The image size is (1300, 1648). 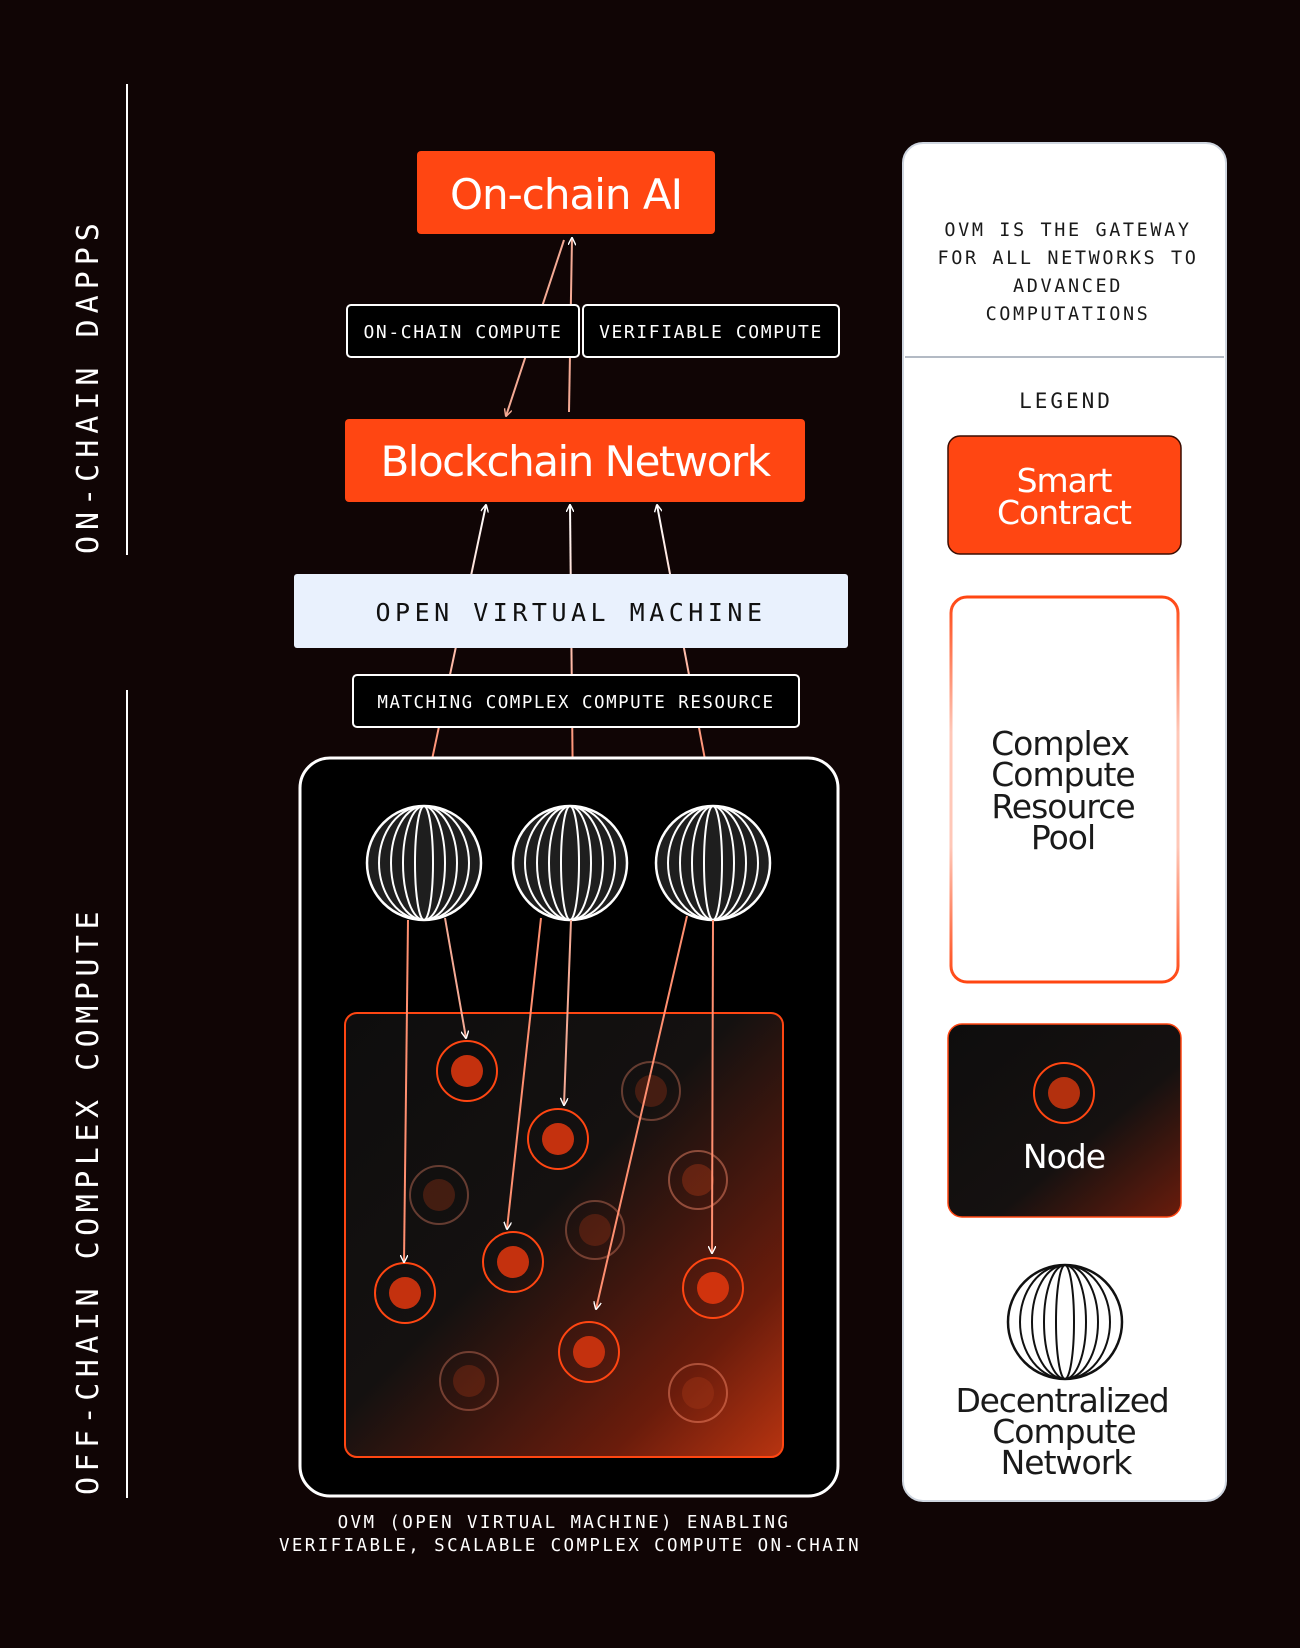 What do you see at coordinates (712, 1086) in the screenshot?
I see `arrow-globe3-node6` at bounding box center [712, 1086].